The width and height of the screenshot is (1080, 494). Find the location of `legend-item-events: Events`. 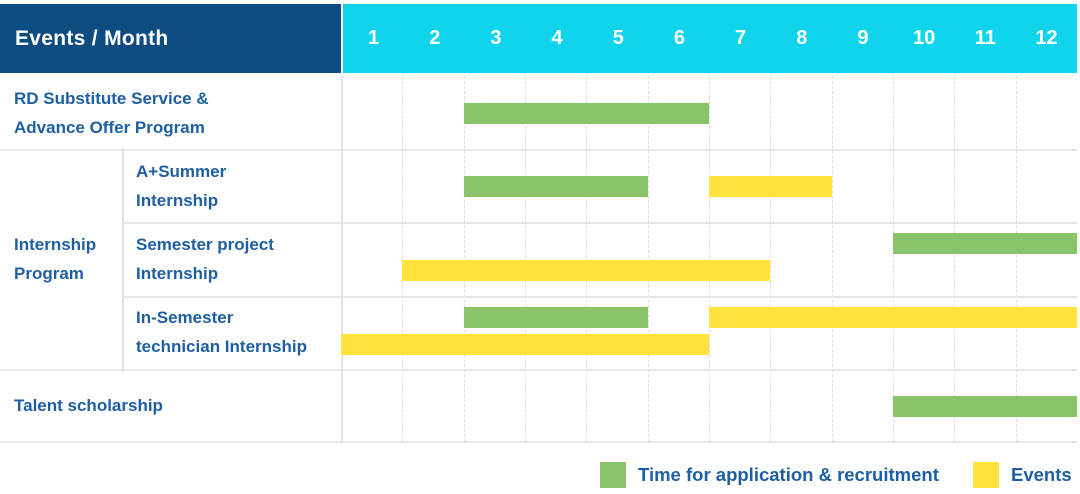

legend-item-events: Events is located at coordinates (1022, 474).